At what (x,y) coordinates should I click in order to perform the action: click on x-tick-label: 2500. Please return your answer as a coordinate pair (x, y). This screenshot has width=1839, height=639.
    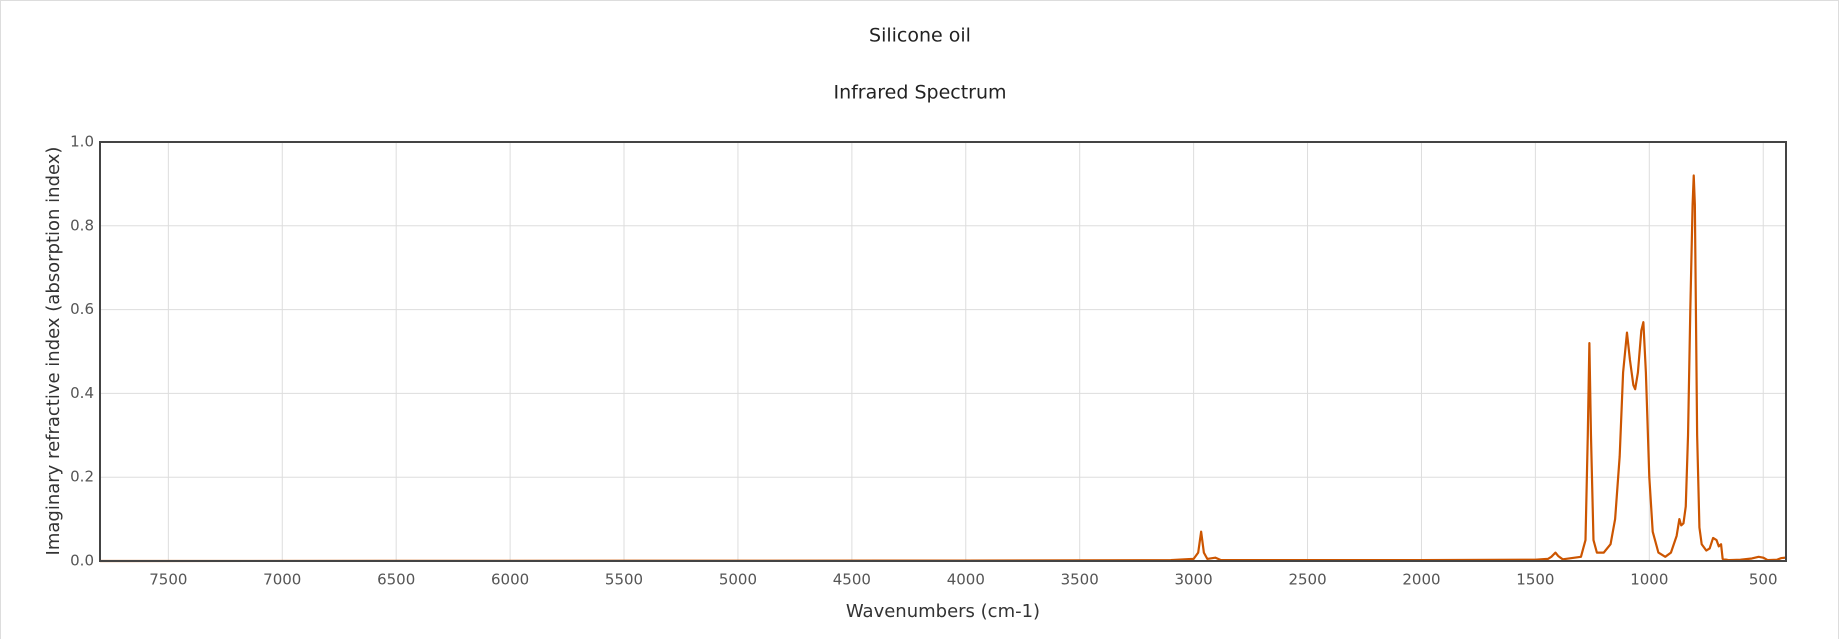
    Looking at the image, I should click on (1307, 580).